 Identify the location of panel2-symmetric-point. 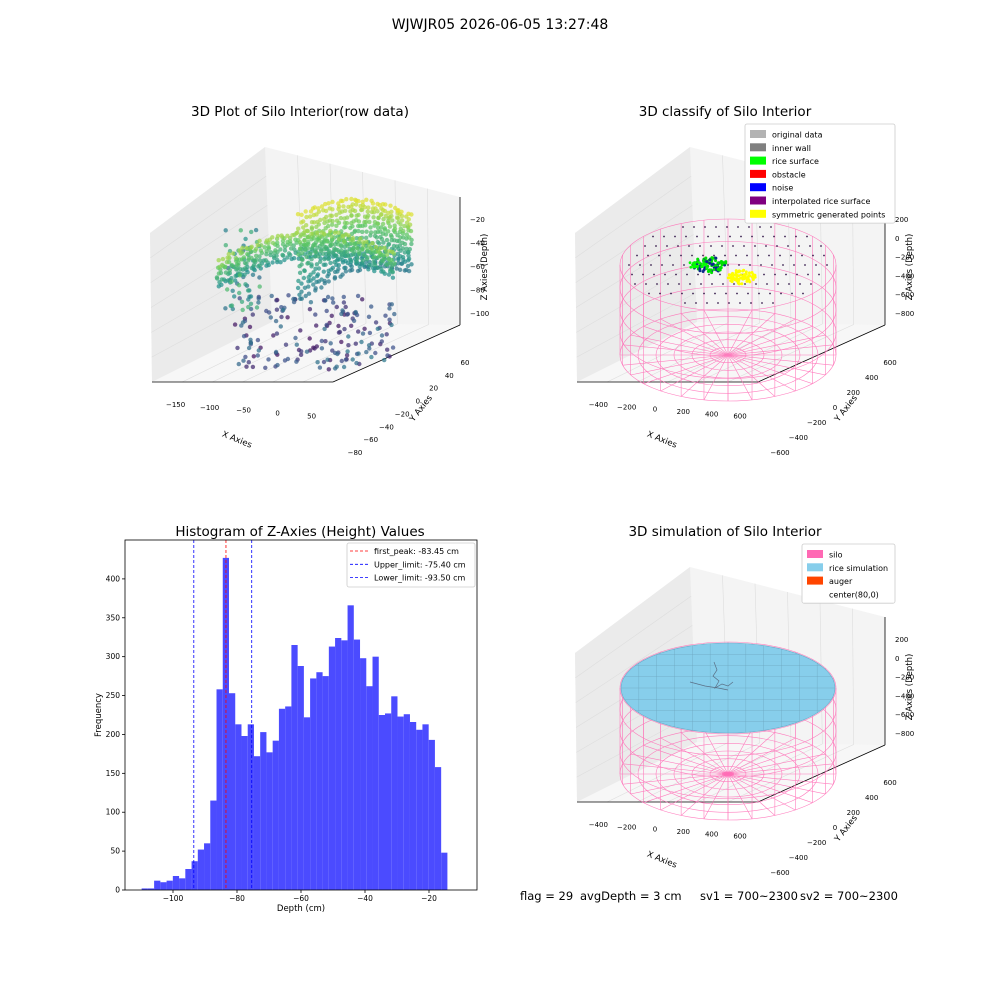
(746, 274).